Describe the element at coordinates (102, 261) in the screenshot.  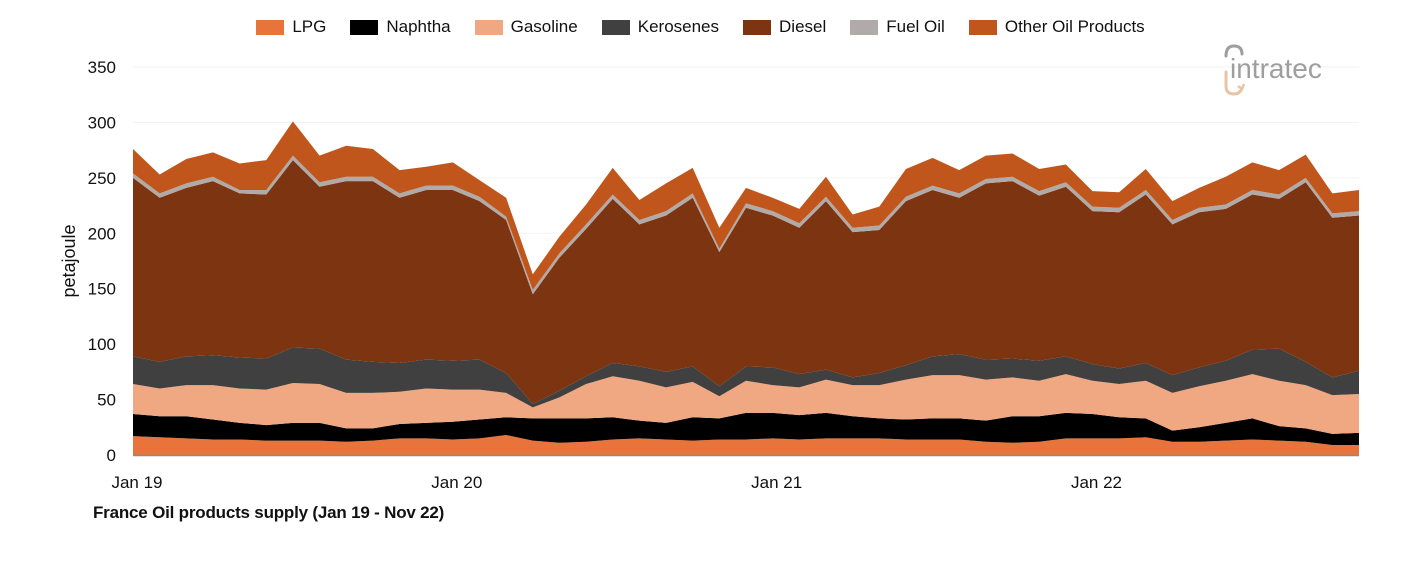
I see `y-axis-ticks: 0 50 100 150 200 250 300 350` at that location.